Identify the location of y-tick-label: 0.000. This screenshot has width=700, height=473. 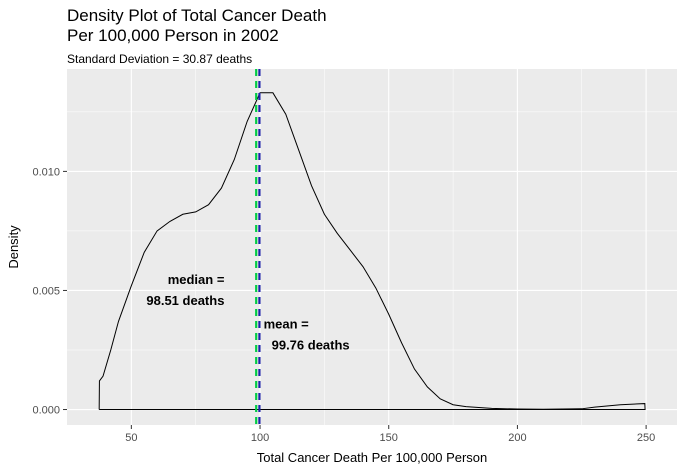
(46, 411).